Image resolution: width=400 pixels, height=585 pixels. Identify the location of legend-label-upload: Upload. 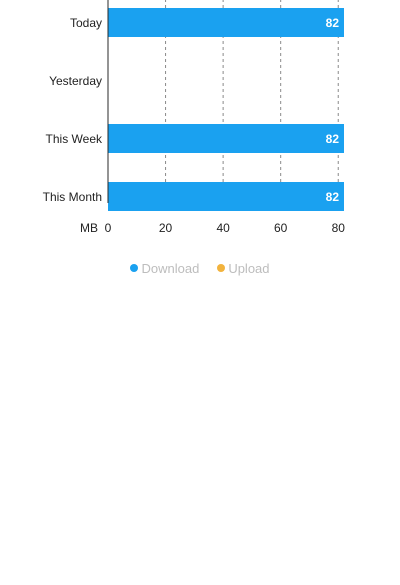
(249, 268).